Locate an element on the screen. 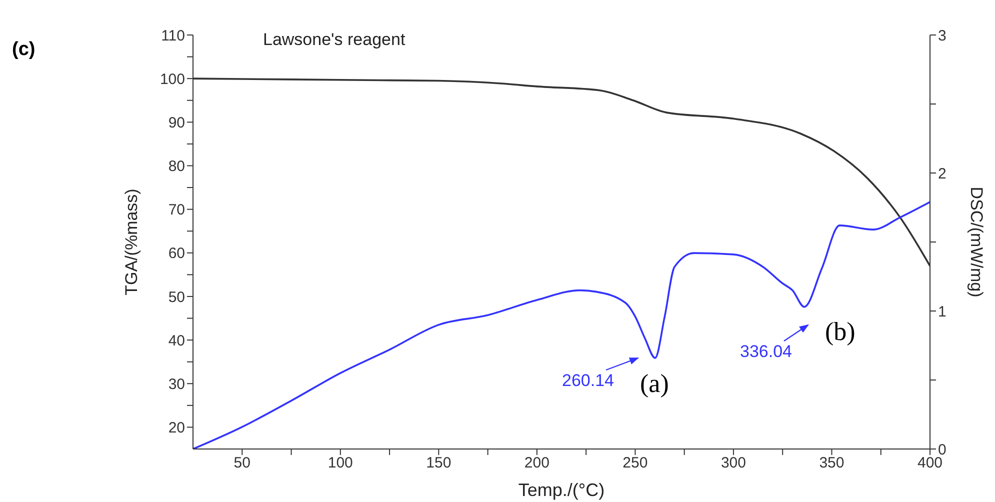 This screenshot has height=502, width=995. y-tick-label: 60 is located at coordinates (176, 253).